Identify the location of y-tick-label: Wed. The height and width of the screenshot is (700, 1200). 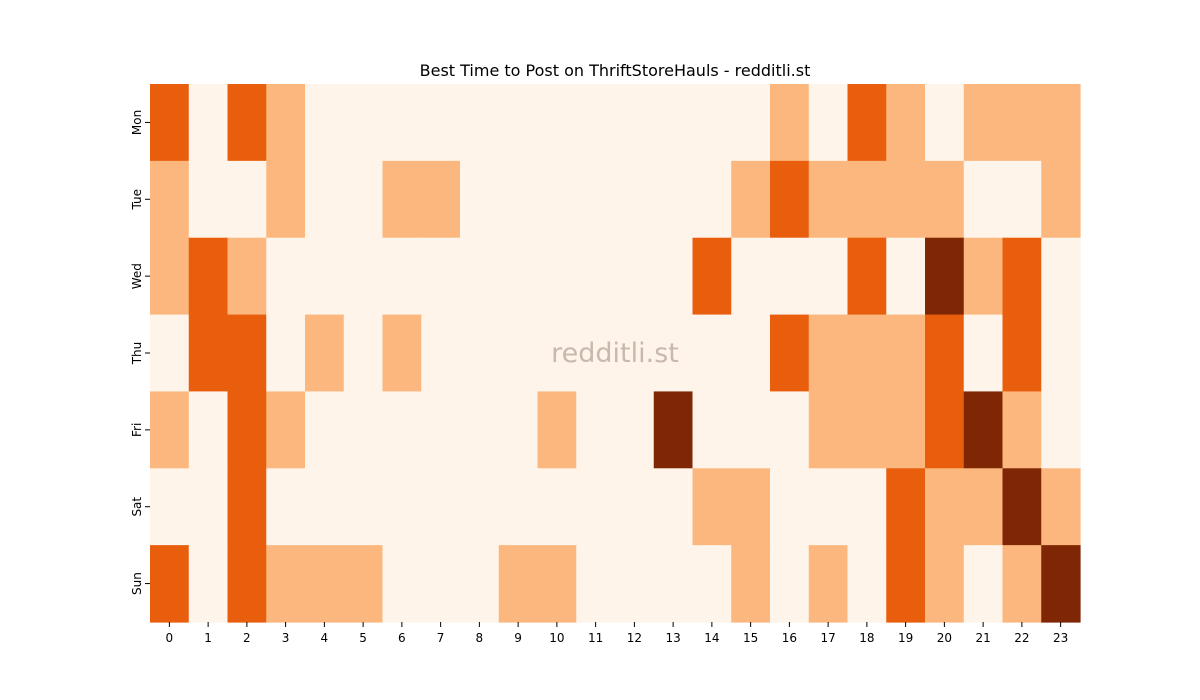
(137, 276).